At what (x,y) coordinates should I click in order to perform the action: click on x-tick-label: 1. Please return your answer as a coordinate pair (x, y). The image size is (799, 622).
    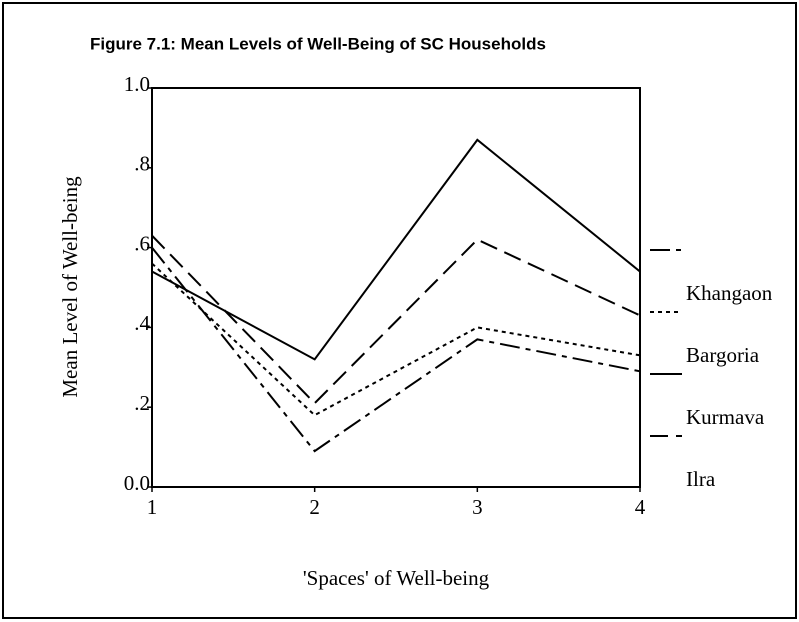
    Looking at the image, I should click on (152, 507).